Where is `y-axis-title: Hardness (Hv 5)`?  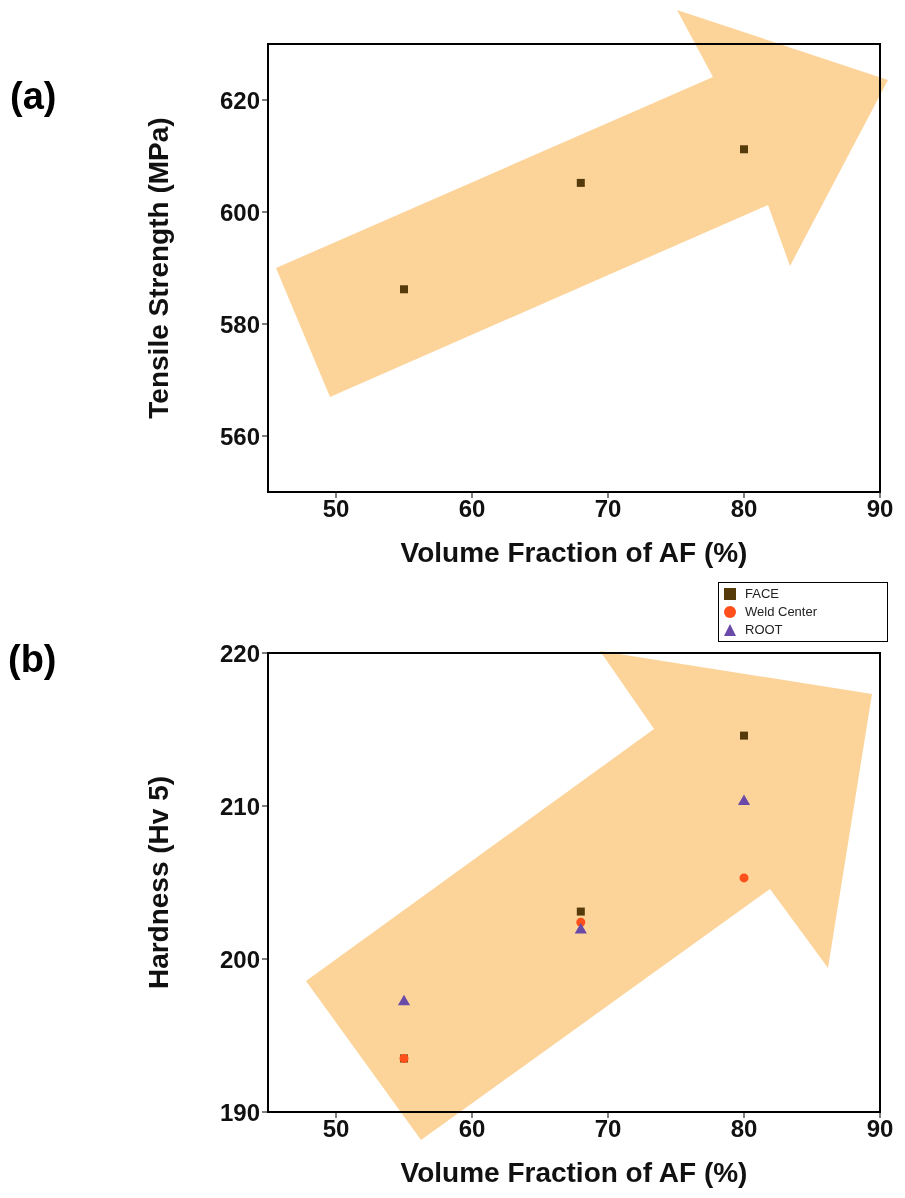
y-axis-title: Hardness (Hv 5) is located at coordinates (158, 882).